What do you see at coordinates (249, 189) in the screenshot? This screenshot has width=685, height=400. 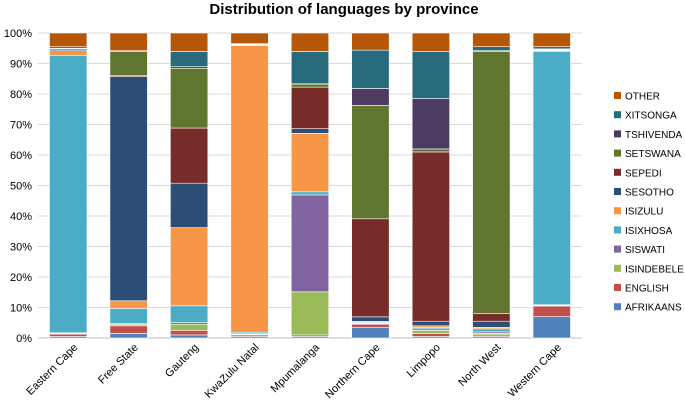 I see `bar-segment-isizulu-kwazulu-natal` at bounding box center [249, 189].